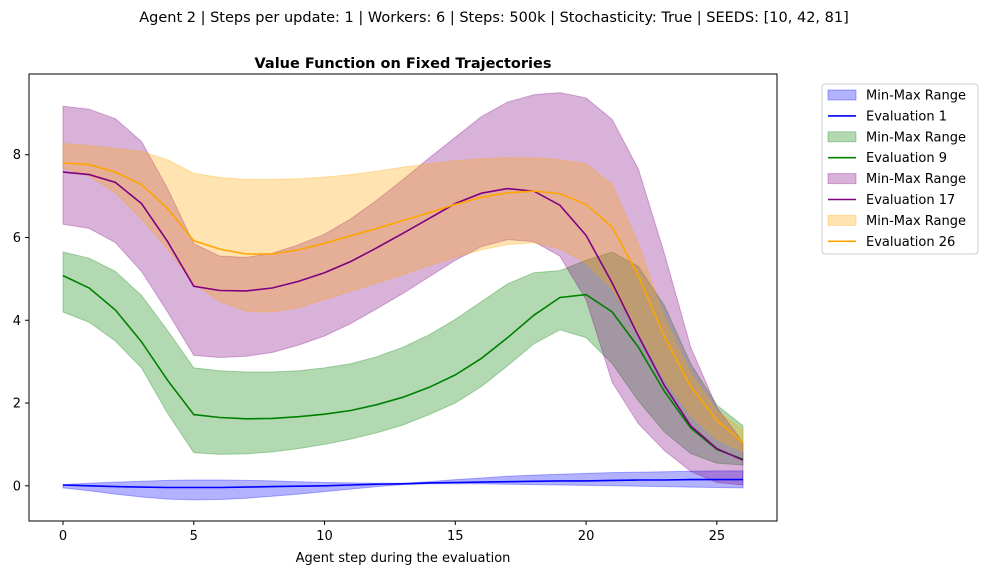 Image resolution: width=988 pixels, height=574 pixels. I want to click on x-tick-label: 20, so click(586, 536).